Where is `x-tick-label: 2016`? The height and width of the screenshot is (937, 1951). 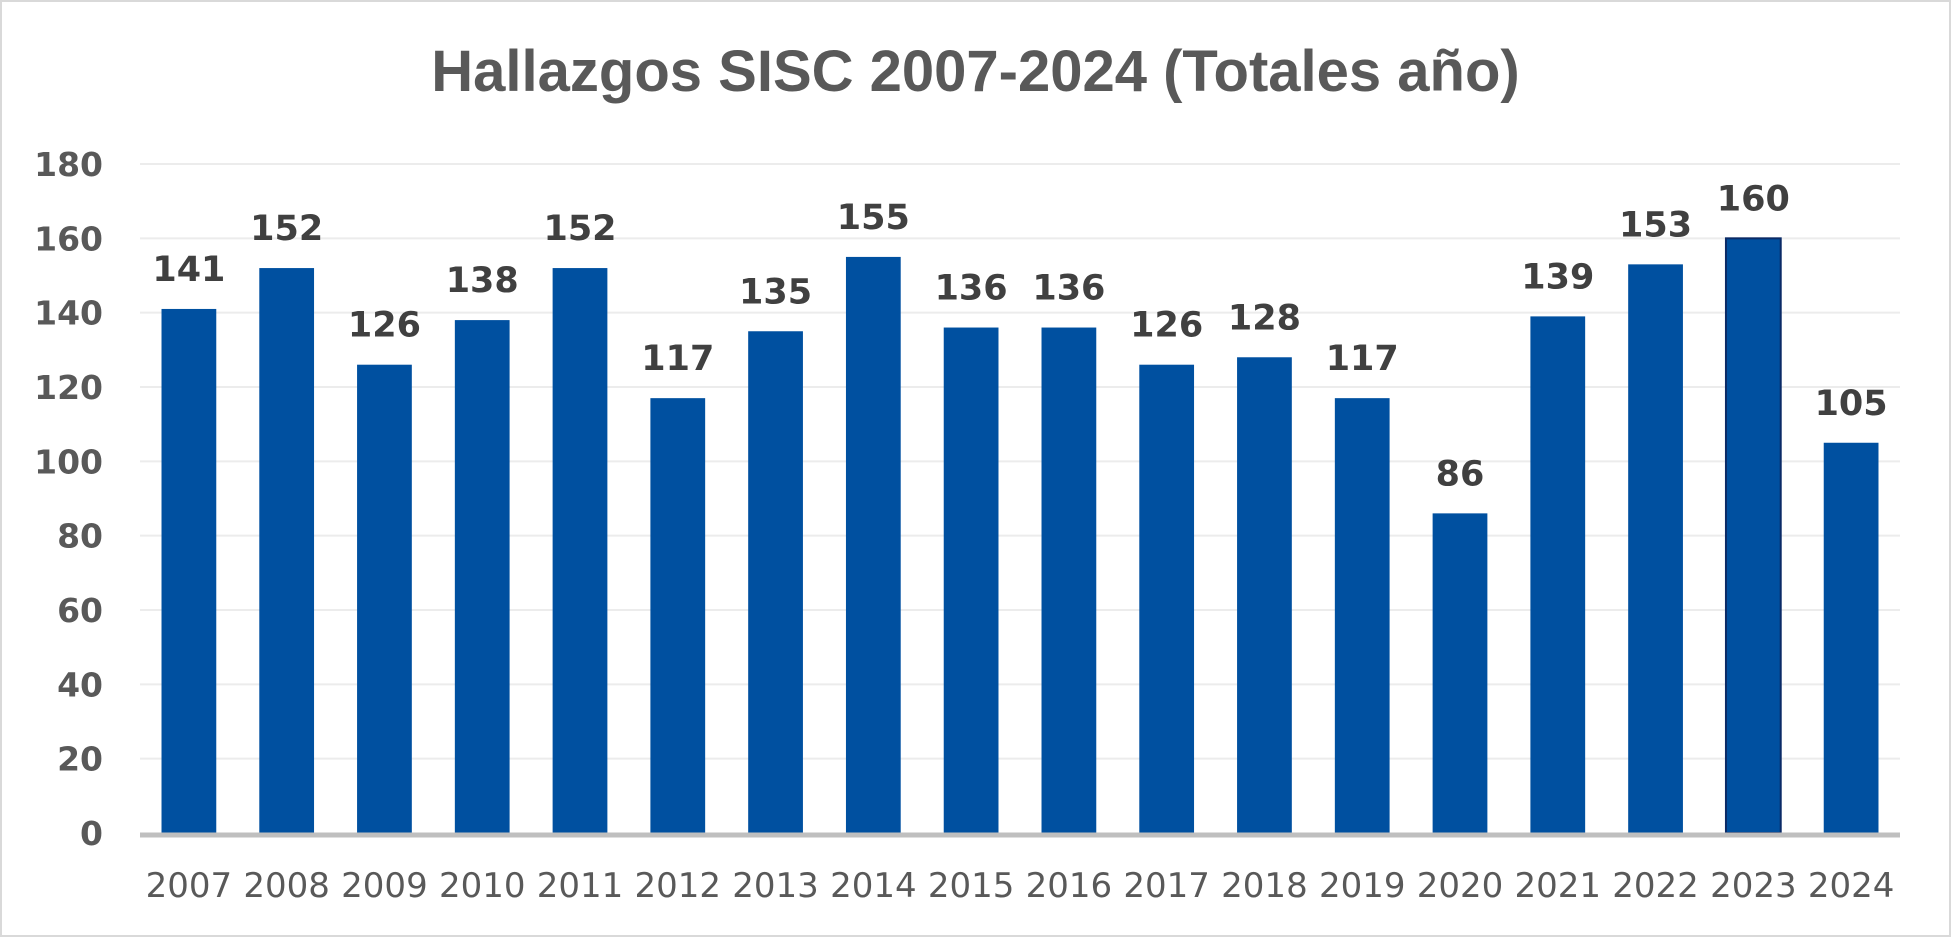 x-tick-label: 2016 is located at coordinates (1069, 886).